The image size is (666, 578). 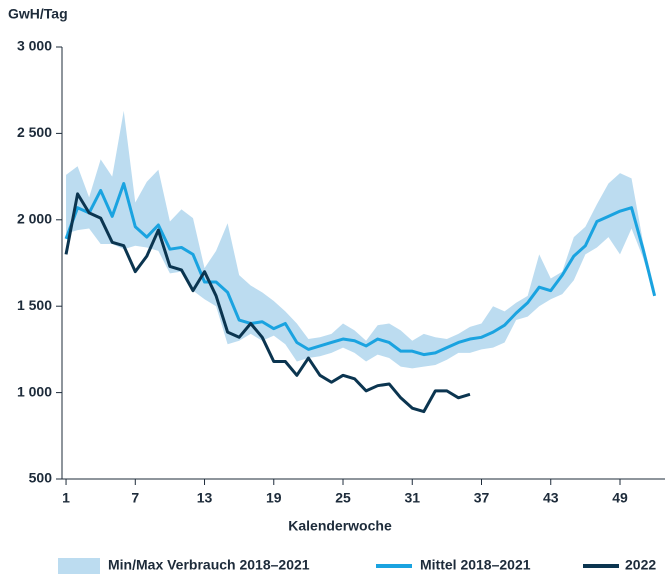 I want to click on legend-label: Min/Max Verbrauch 2018–2021, so click(x=209, y=565).